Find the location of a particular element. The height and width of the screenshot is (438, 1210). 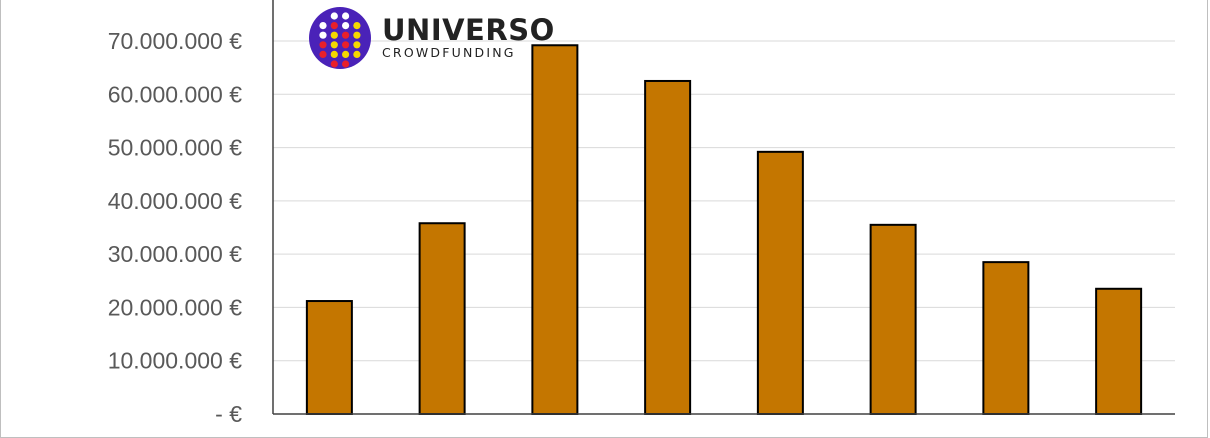

y-tick-label: 50.000.000 € is located at coordinates (175, 148).